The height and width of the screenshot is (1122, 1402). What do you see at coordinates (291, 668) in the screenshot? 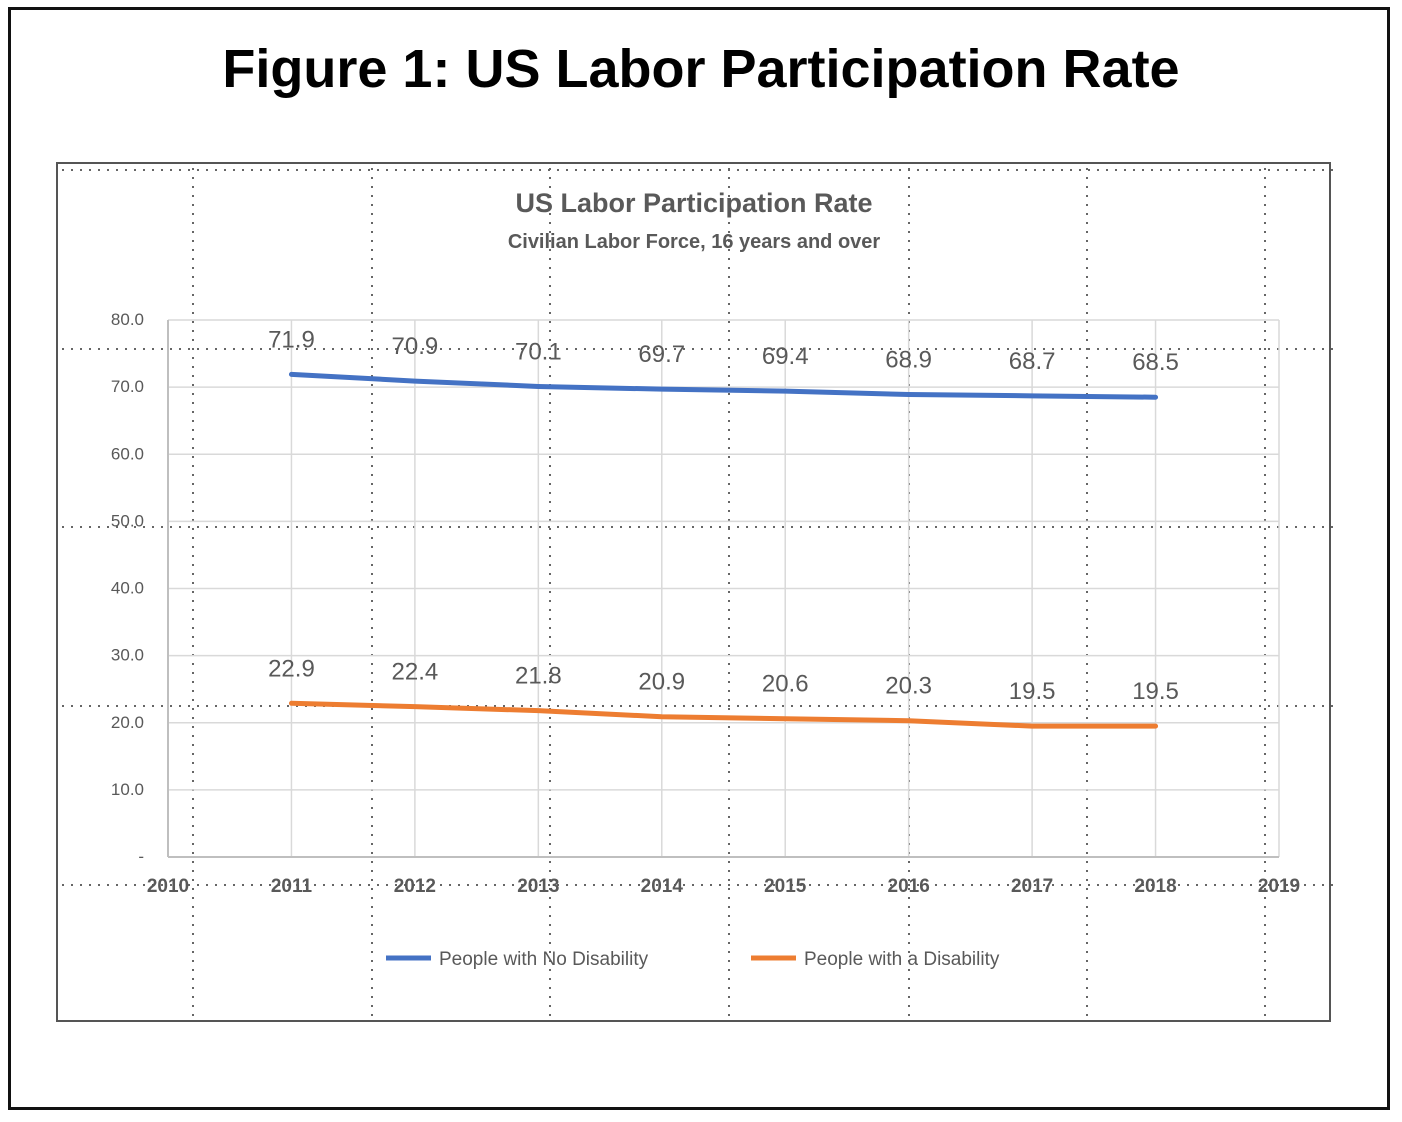
I see `data-label: 22.9` at bounding box center [291, 668].